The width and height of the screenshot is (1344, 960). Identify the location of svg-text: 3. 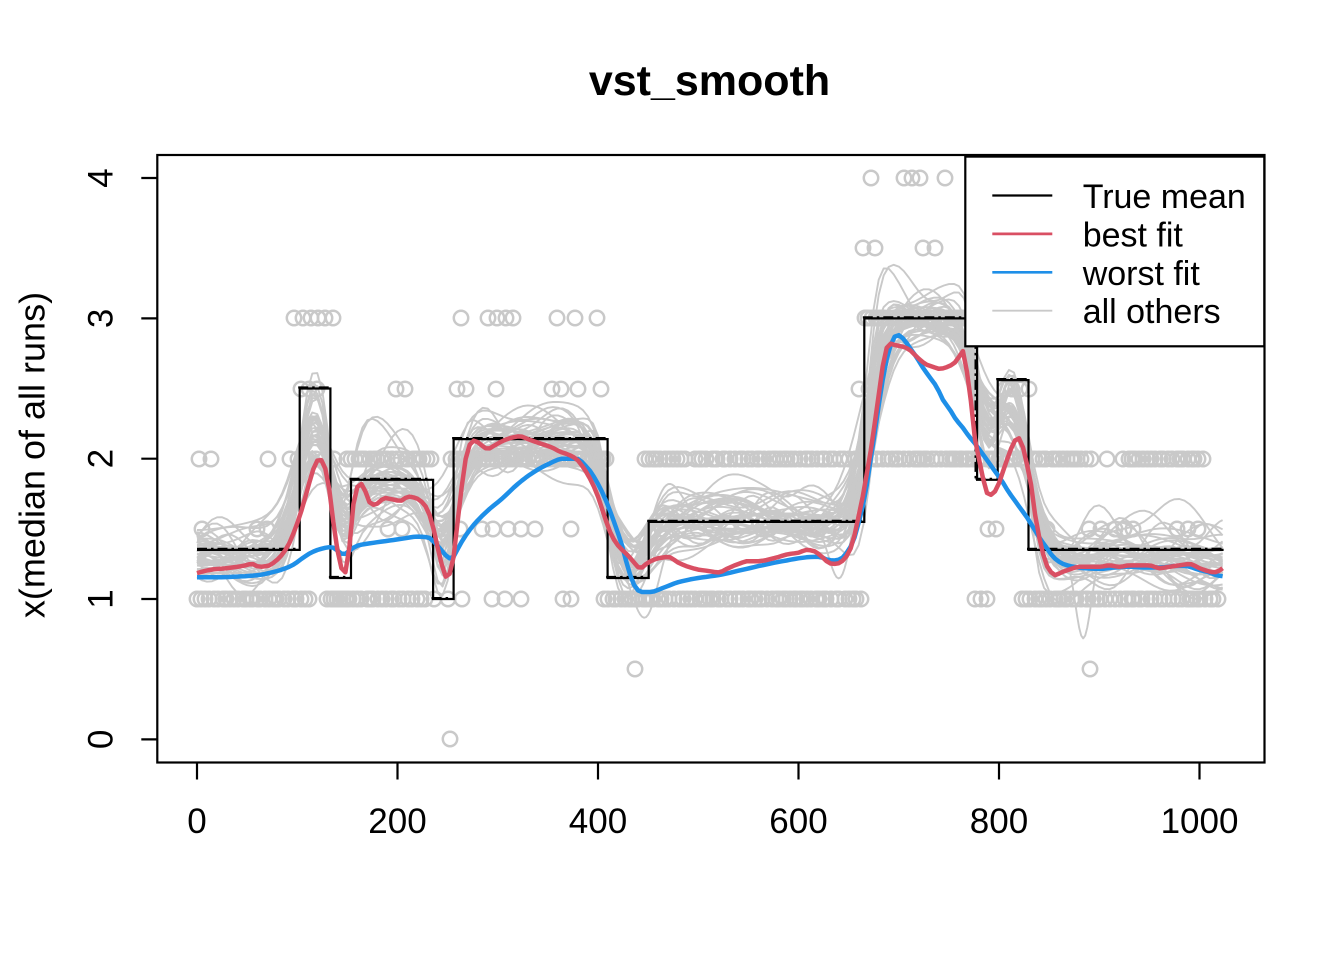
(101, 318).